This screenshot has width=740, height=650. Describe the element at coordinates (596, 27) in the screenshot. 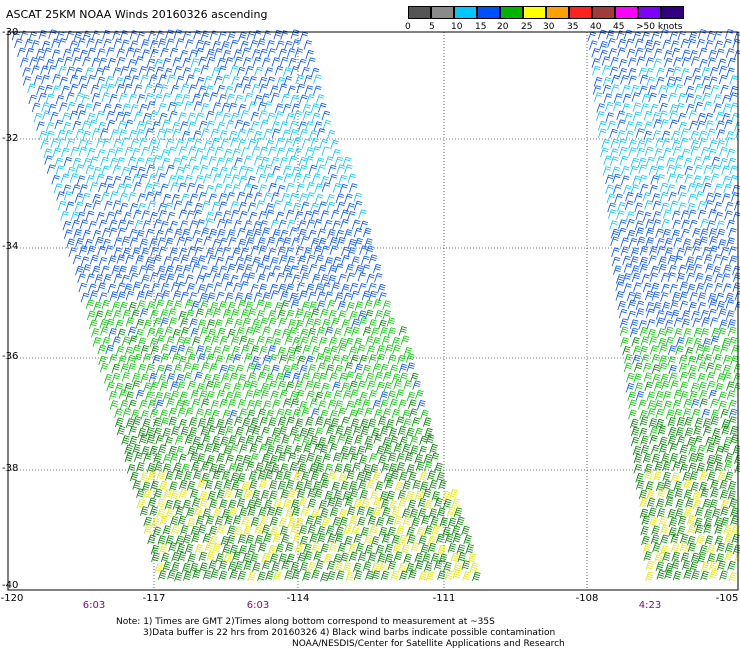

I see `legend-label-40: 40` at that location.